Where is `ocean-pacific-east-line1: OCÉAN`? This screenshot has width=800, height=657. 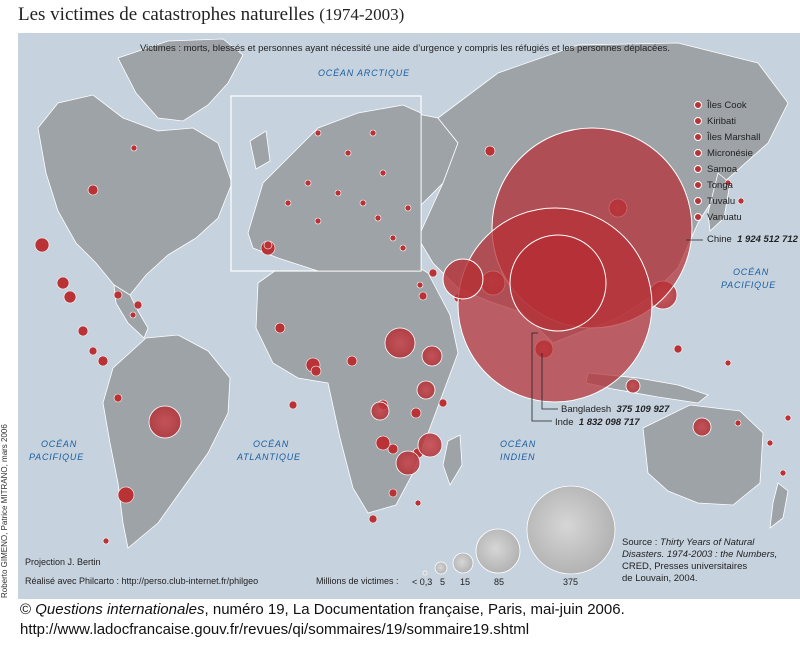
ocean-pacific-east-line1: OCÉAN is located at coordinates (751, 272).